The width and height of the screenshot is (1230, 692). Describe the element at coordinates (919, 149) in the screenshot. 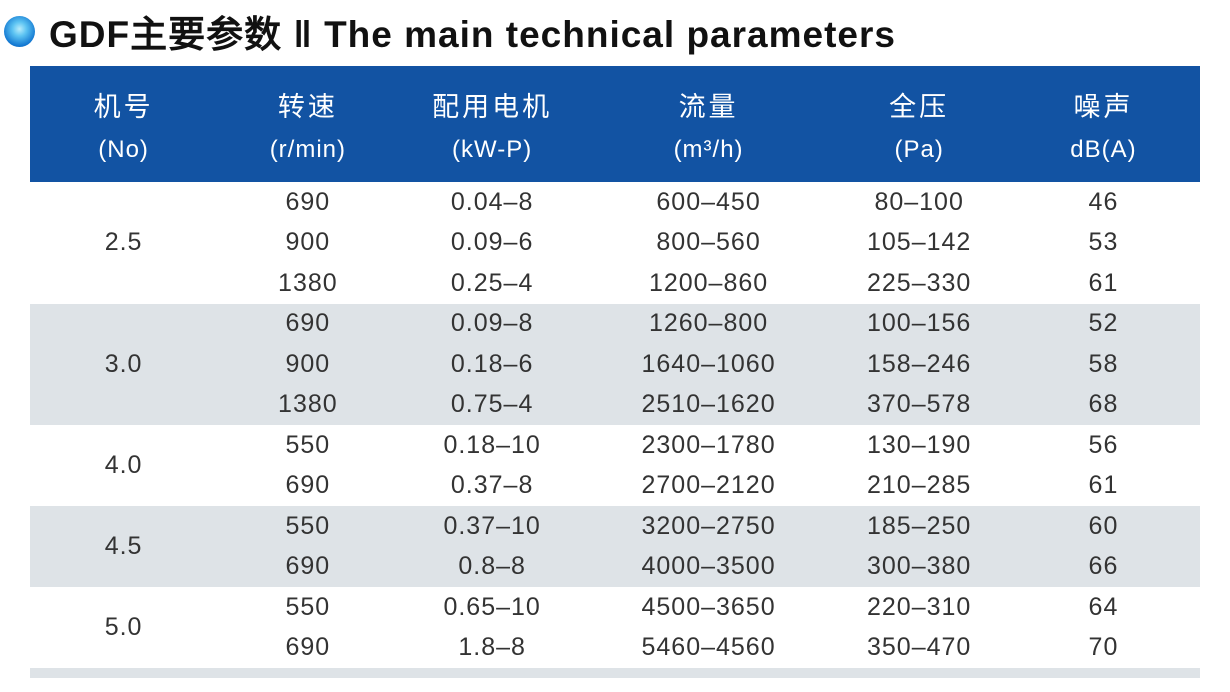

I see `column-header-unit: (Pa)` at that location.